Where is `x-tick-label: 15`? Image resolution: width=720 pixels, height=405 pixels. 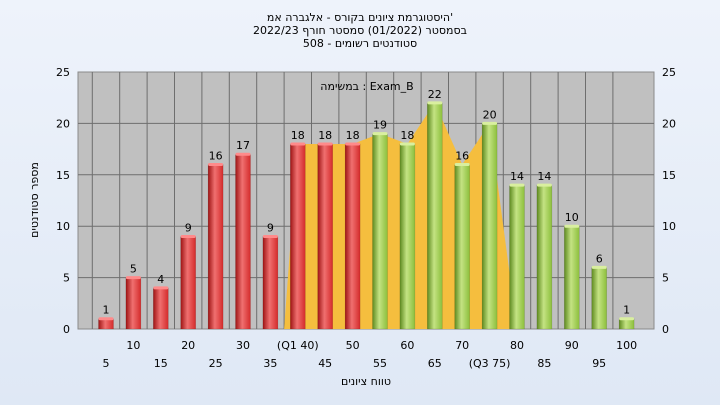
x-tick-label: 15 is located at coordinates (161, 363).